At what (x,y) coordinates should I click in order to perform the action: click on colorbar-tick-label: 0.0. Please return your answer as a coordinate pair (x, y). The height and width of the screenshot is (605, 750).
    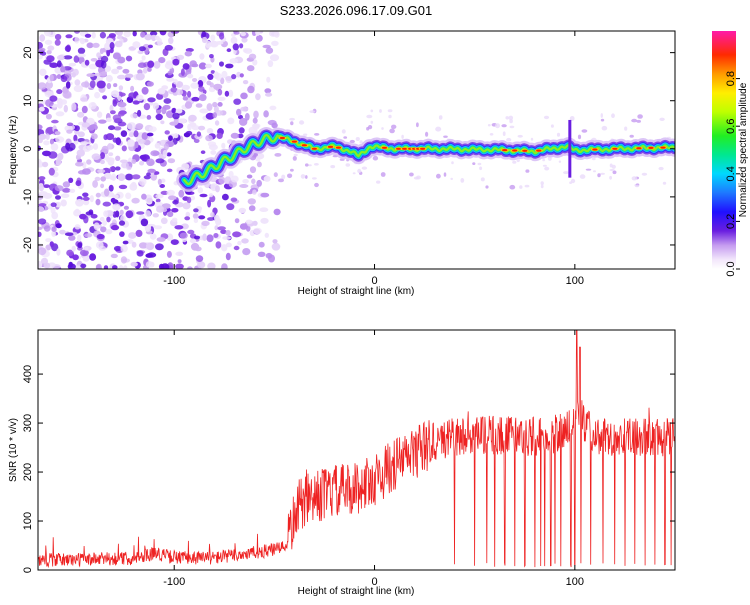
    Looking at the image, I should click on (731, 268).